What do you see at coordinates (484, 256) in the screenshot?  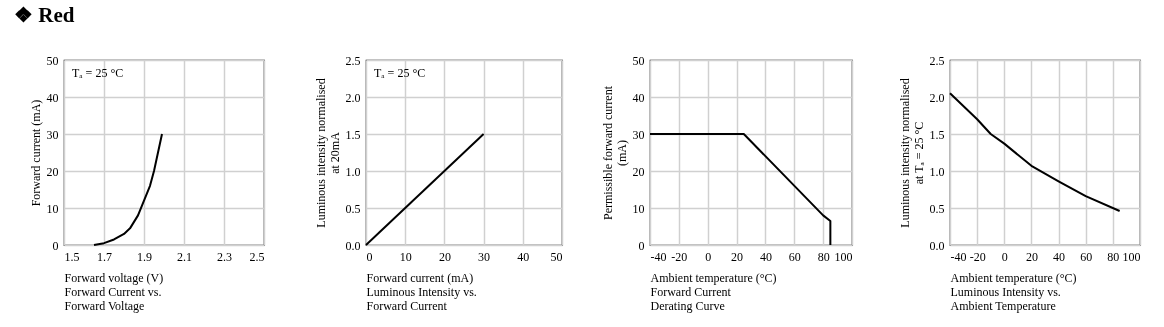 I see `x-tick-label: 30` at bounding box center [484, 256].